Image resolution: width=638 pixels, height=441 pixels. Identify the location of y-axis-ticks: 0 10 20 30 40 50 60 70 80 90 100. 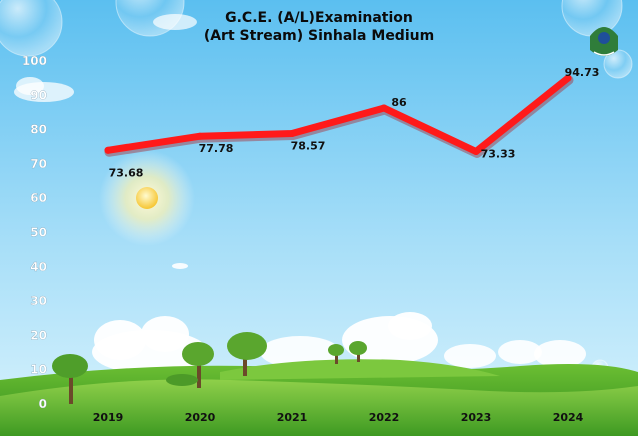
(34, 232).